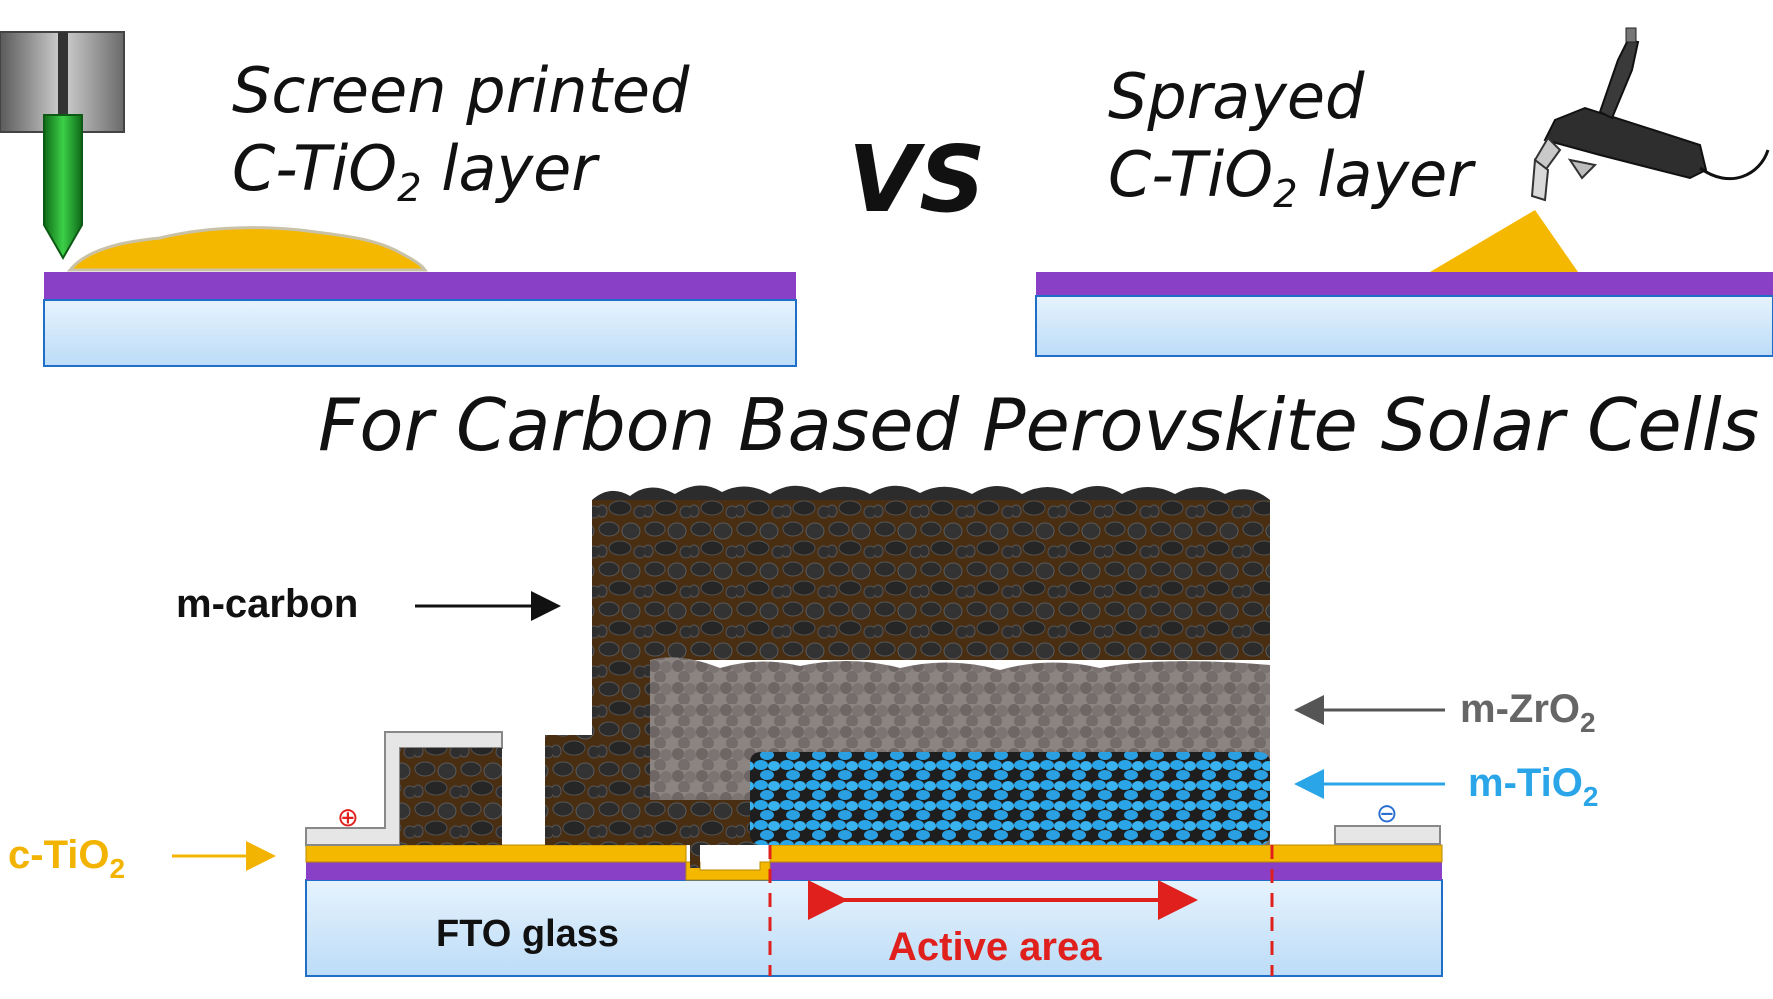 Image resolution: width=1773 pixels, height=999 pixels. Describe the element at coordinates (917, 179) in the screenshot. I see `vs-label: VS` at that location.